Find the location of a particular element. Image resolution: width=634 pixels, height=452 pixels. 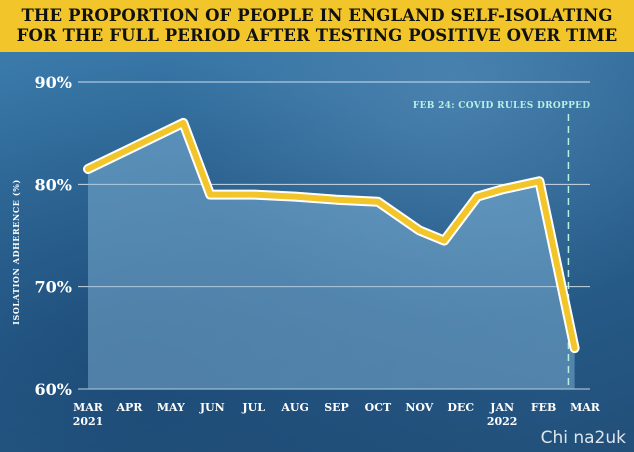

x-tick-label: APR is located at coordinates (129, 407).